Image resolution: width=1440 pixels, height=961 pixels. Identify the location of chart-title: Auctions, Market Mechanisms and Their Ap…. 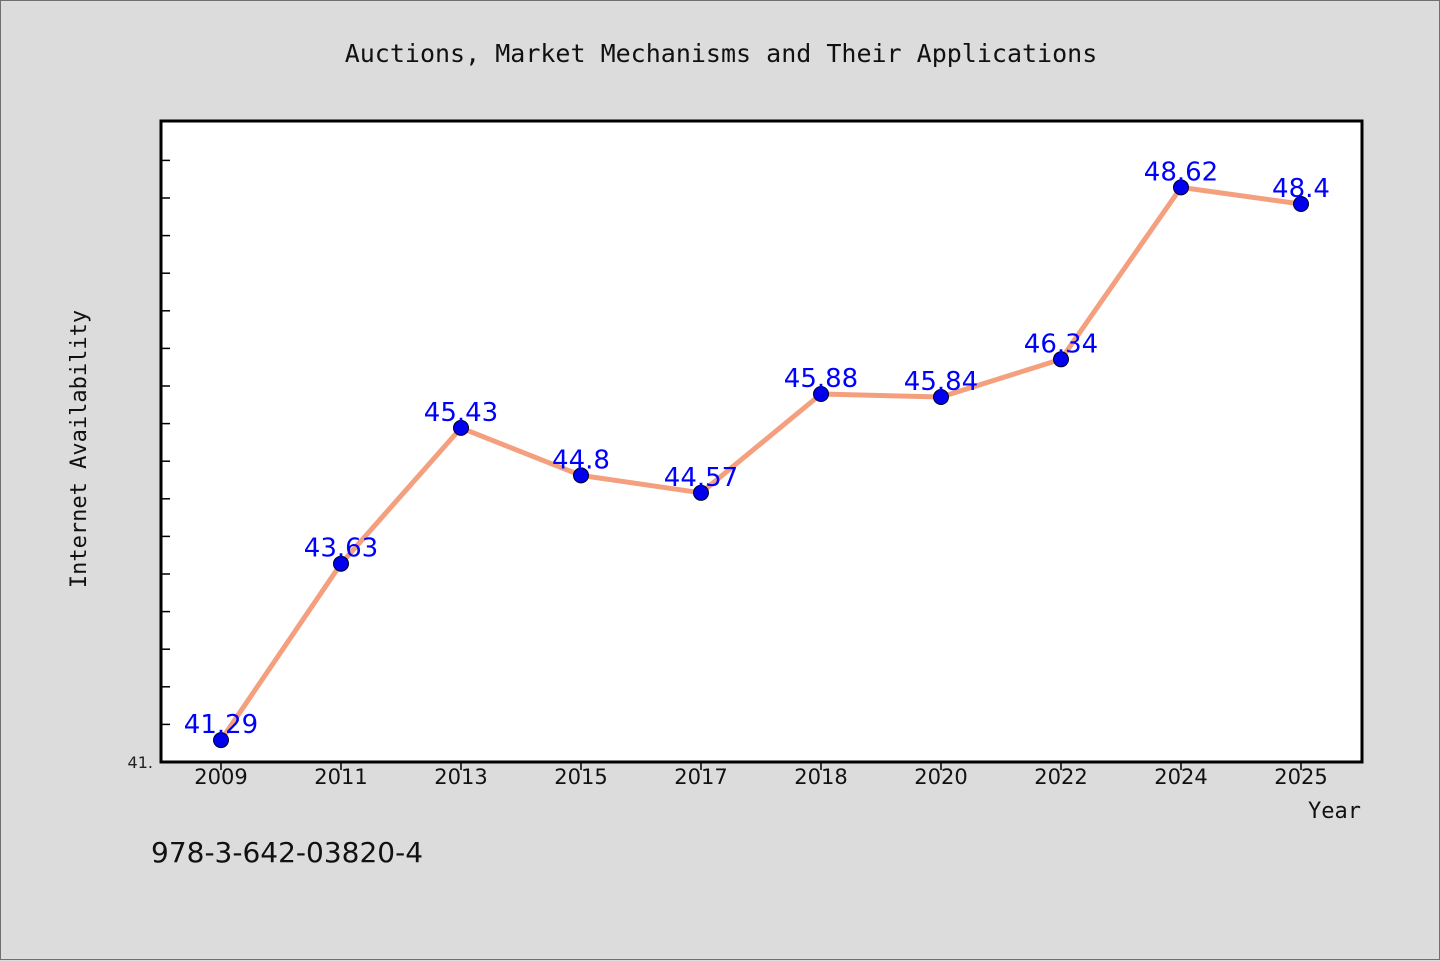
(721, 53).